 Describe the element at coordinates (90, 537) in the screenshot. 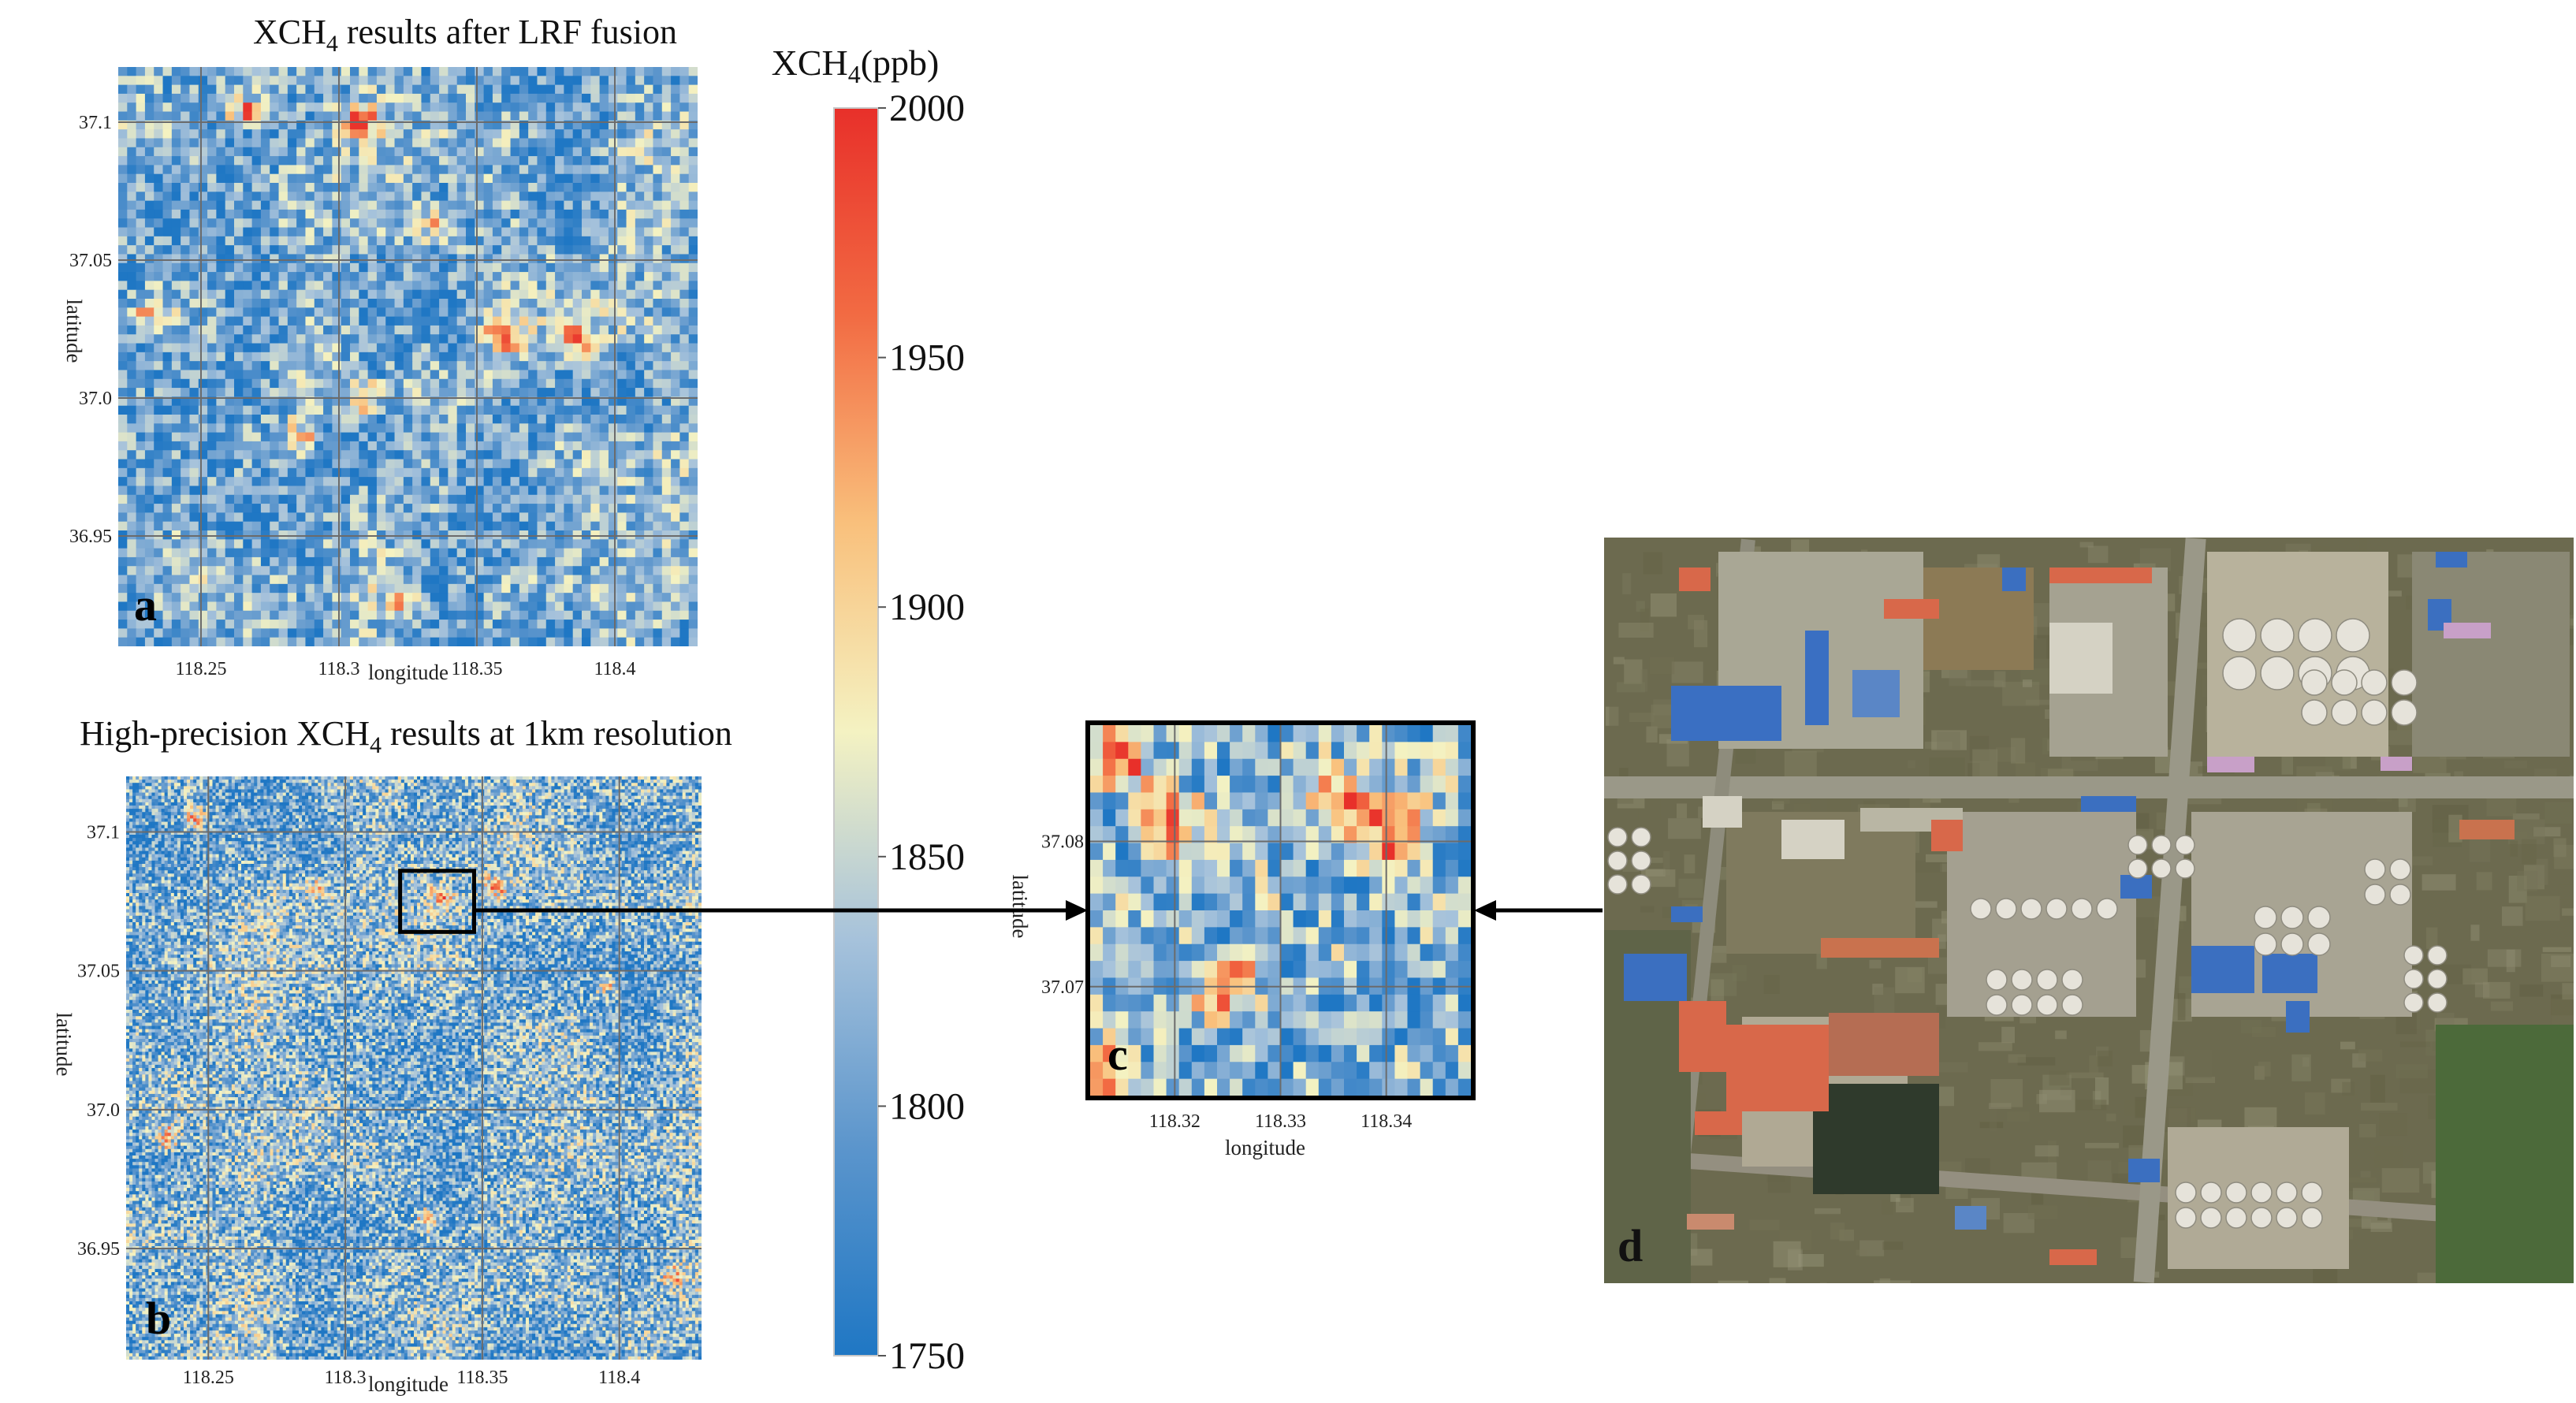

I see `y-tick-label: 36.95` at that location.